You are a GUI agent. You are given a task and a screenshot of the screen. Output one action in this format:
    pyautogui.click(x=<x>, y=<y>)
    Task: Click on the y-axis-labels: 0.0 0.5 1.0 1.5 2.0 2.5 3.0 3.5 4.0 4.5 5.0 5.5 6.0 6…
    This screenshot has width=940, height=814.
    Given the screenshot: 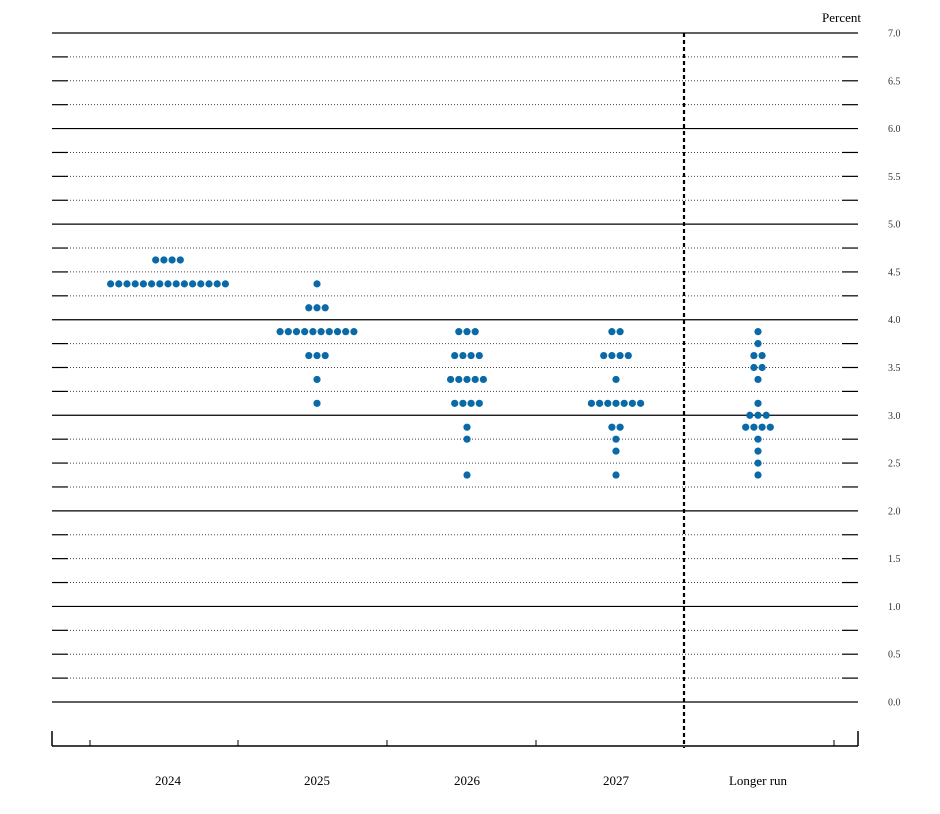 What is the action you would take?
    pyautogui.click(x=894, y=369)
    